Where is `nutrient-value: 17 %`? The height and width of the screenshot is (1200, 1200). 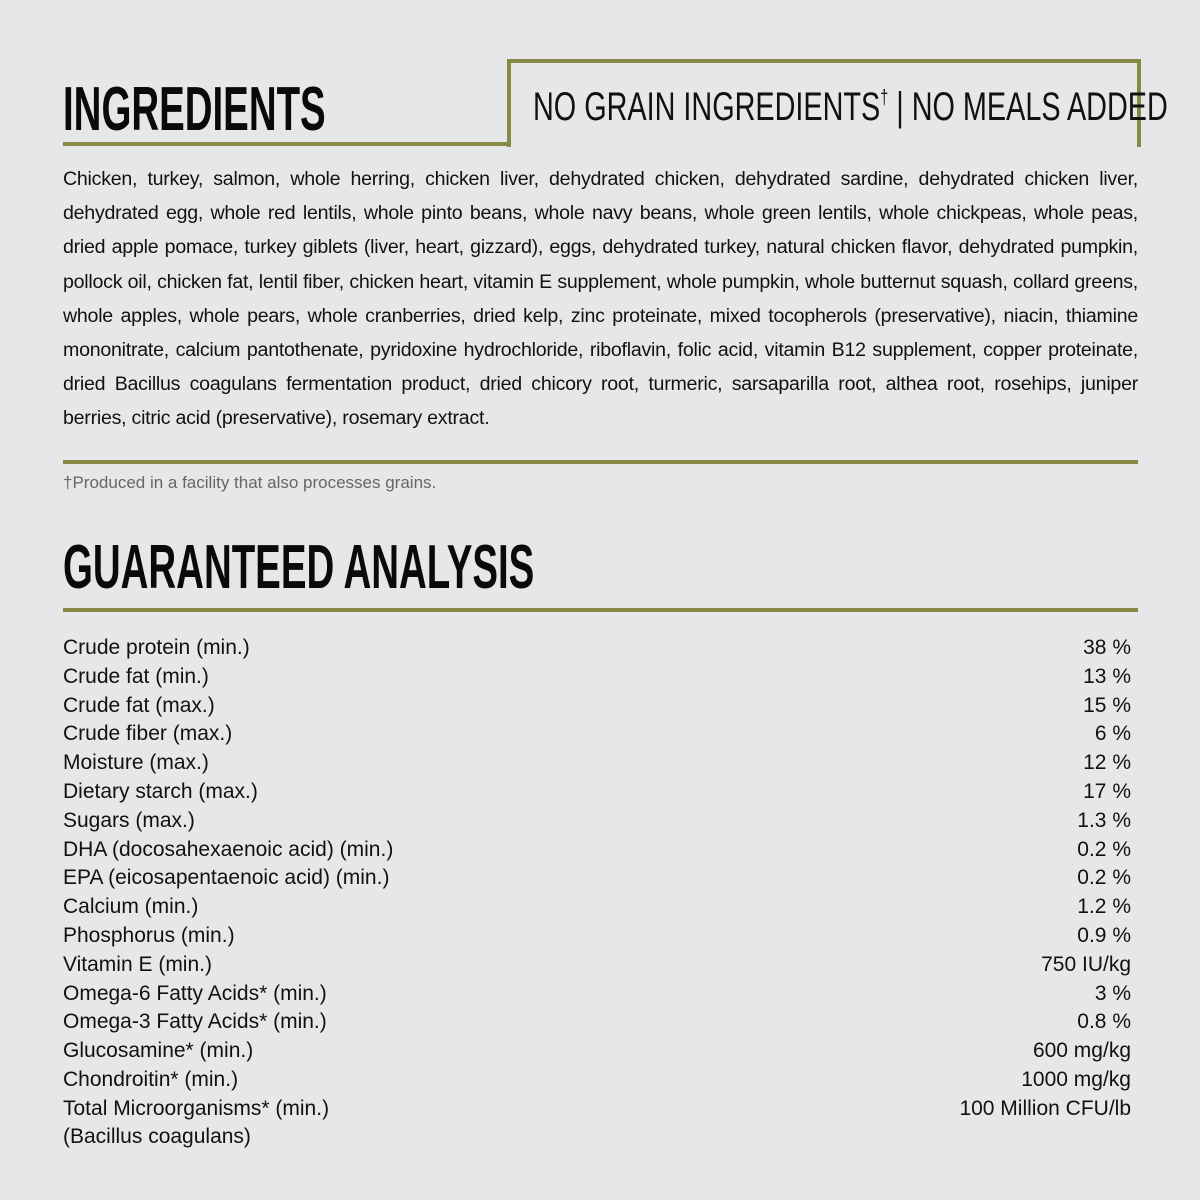 nutrient-value: 17 % is located at coordinates (1107, 791).